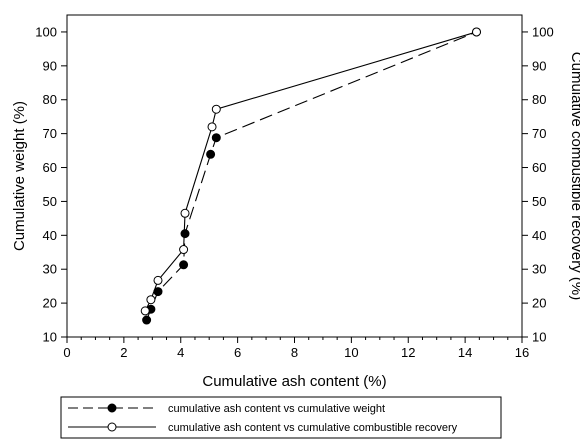 Image resolution: width=580 pixels, height=440 pixels. What do you see at coordinates (539, 235) in the screenshot?
I see `y-tick-label-right: 40` at bounding box center [539, 235].